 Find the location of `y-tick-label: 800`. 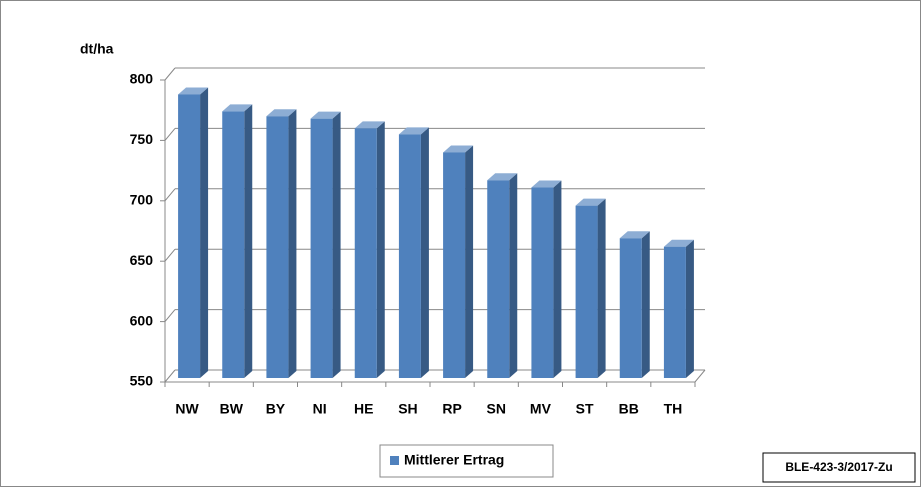

y-tick-label: 800 is located at coordinates (142, 79).